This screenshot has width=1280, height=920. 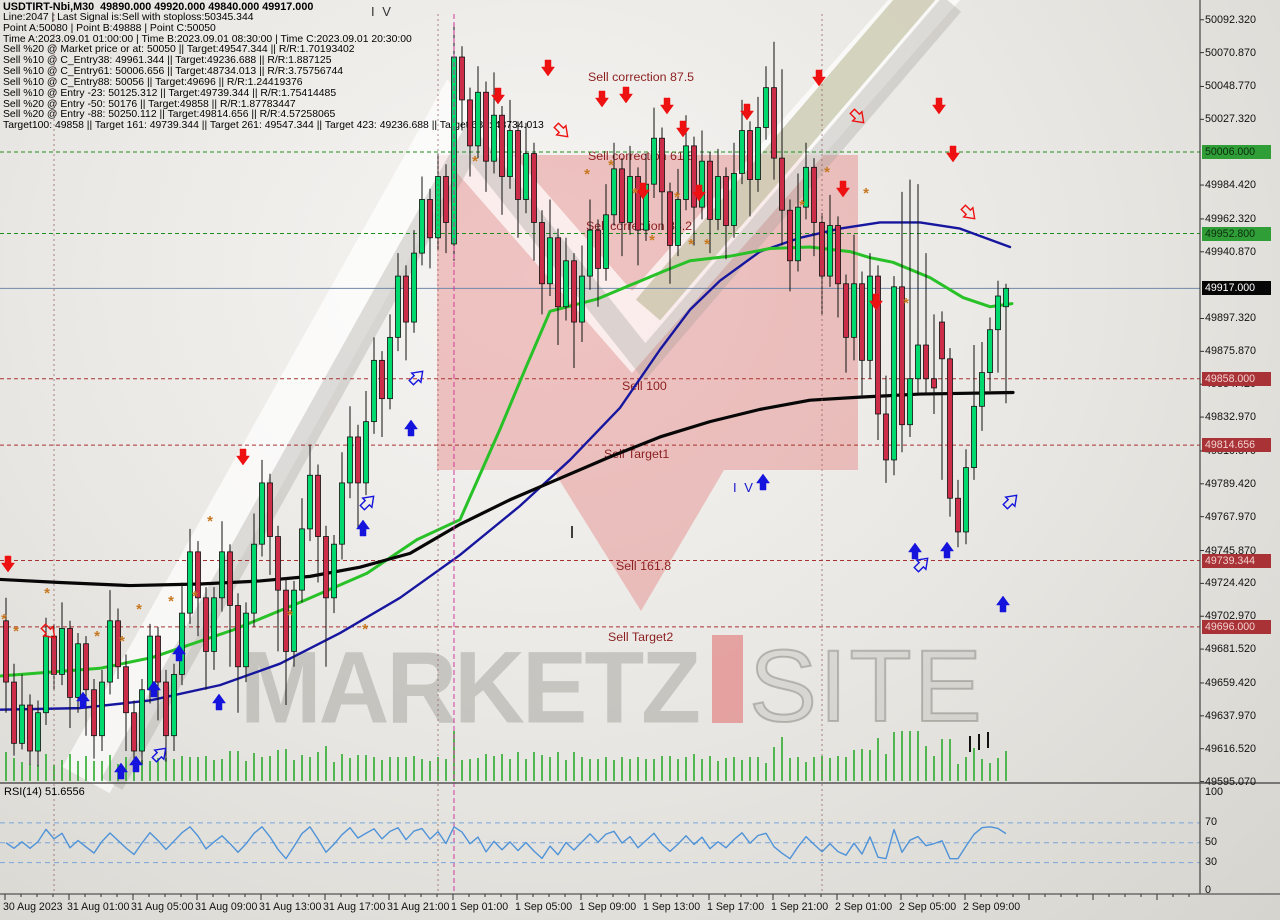 I want to click on brand-watermark-bold: MARKETZ, so click(x=470, y=687).